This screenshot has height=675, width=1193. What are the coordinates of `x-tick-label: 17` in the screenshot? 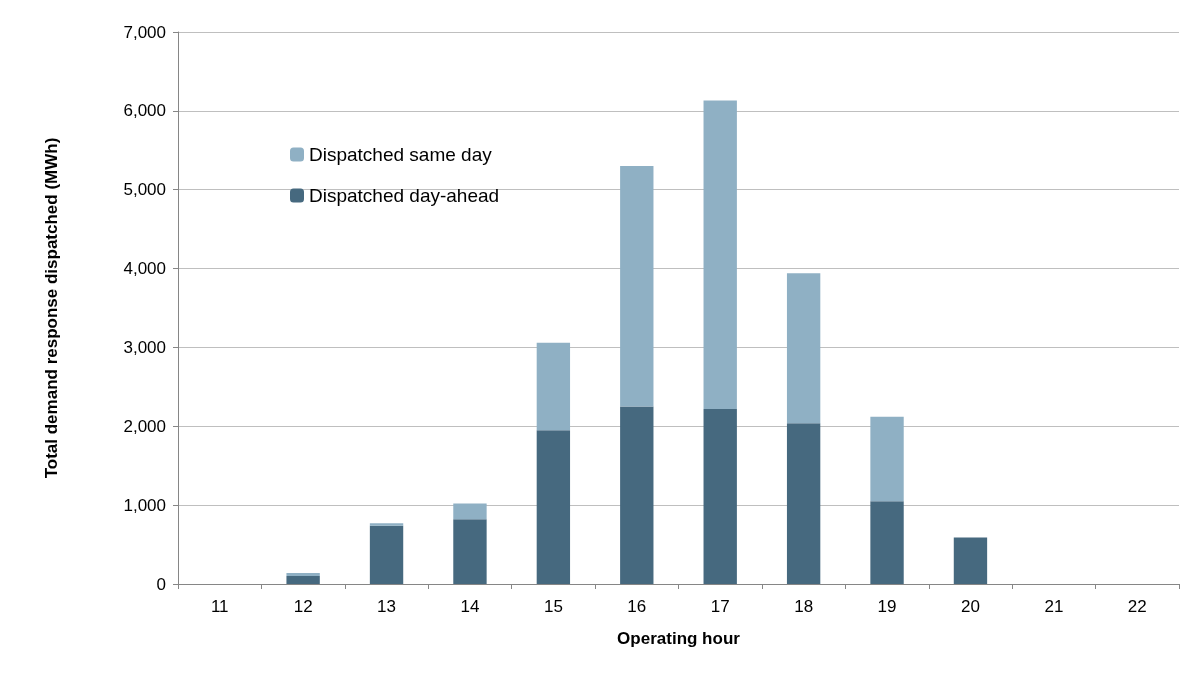 It's located at (720, 606).